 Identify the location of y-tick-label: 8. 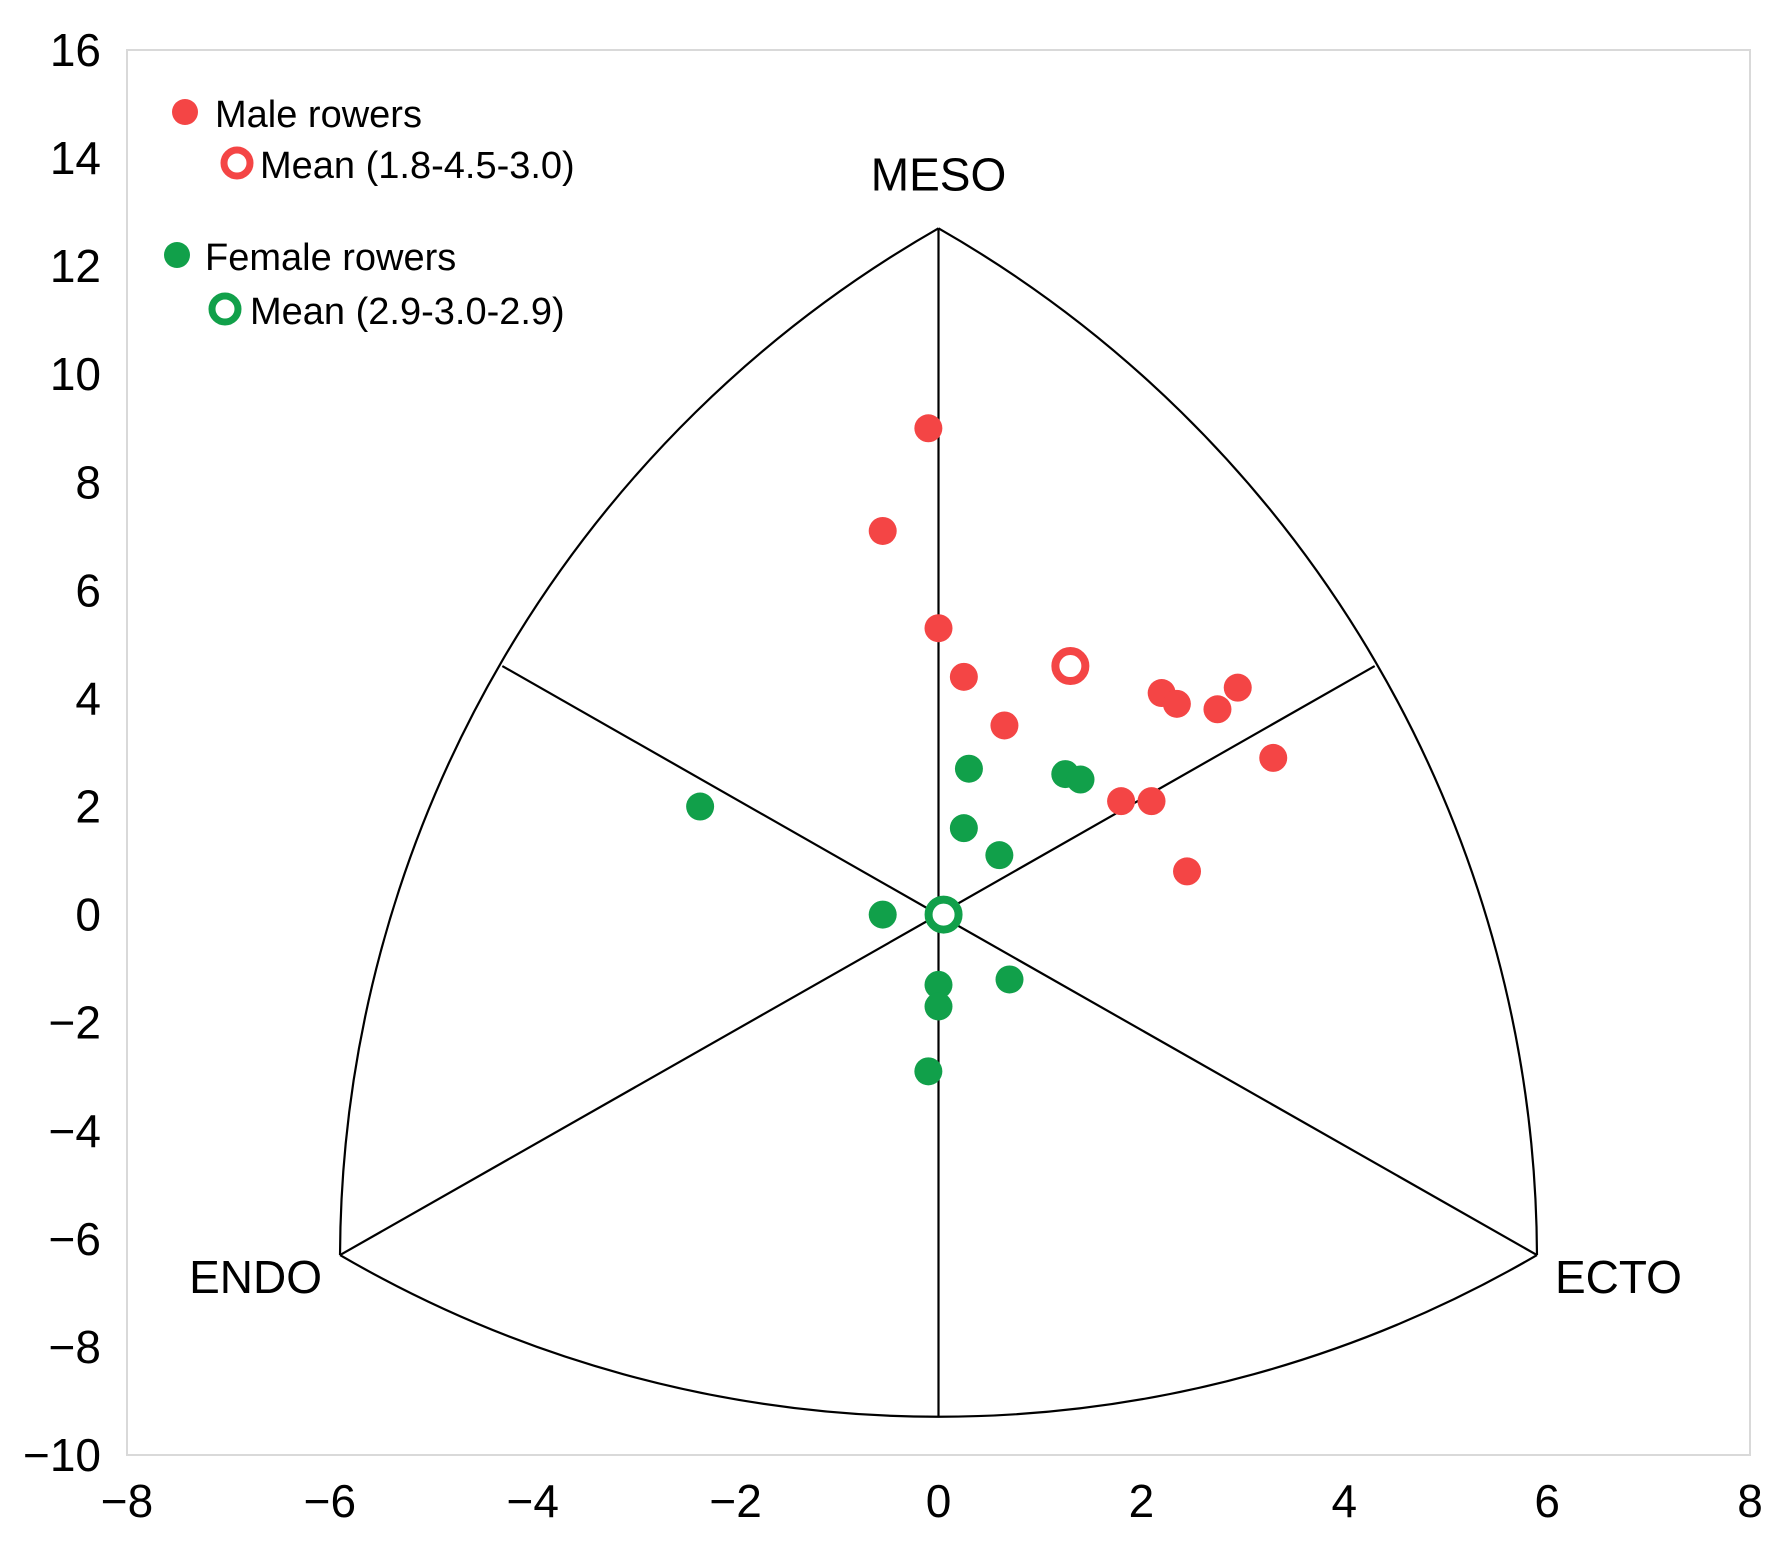
(88, 482).